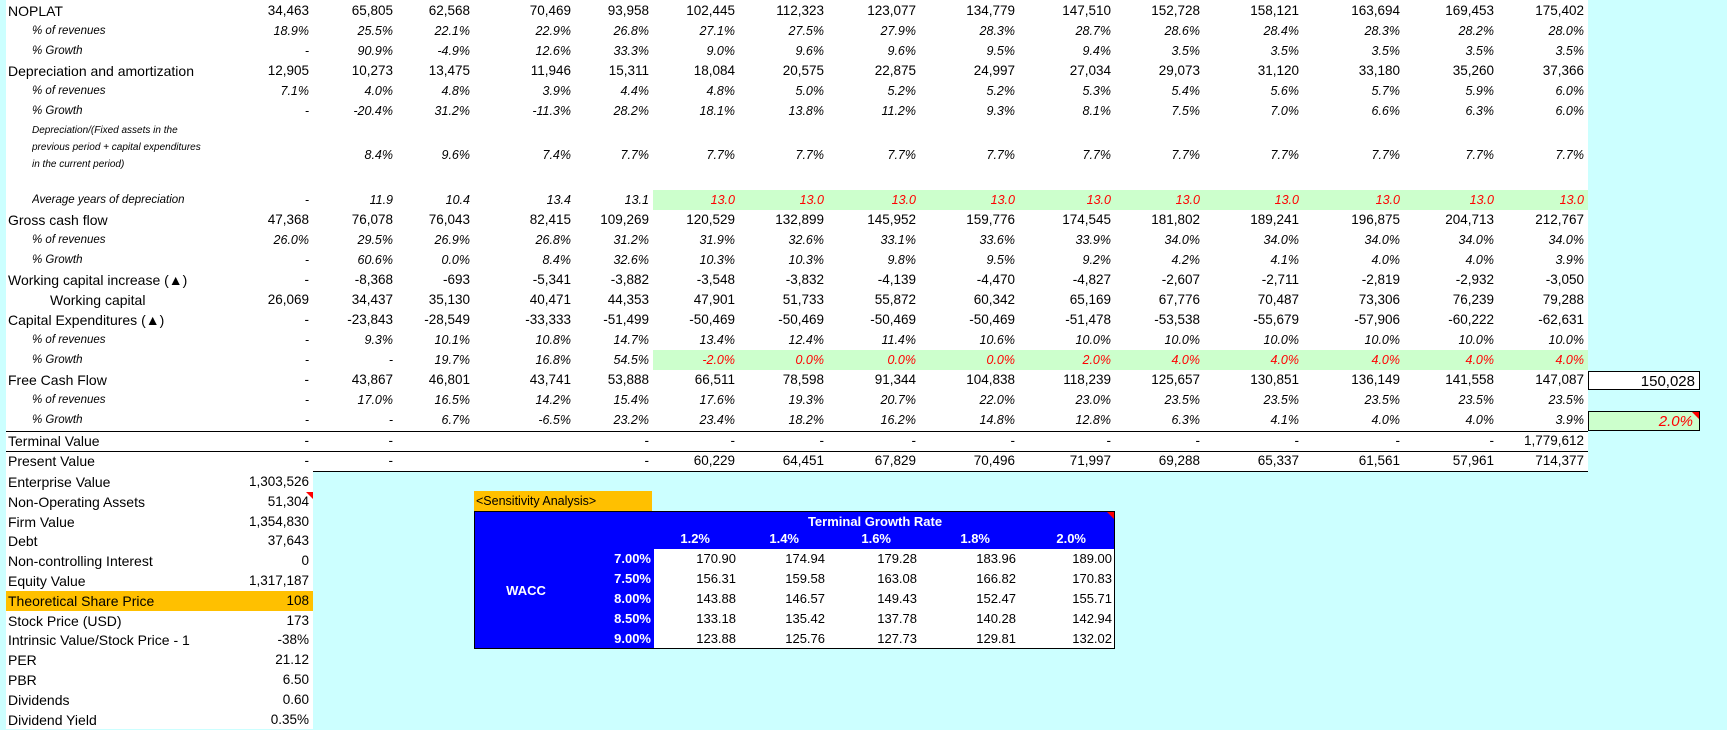  I want to click on cell: 70,496, so click(994, 460).